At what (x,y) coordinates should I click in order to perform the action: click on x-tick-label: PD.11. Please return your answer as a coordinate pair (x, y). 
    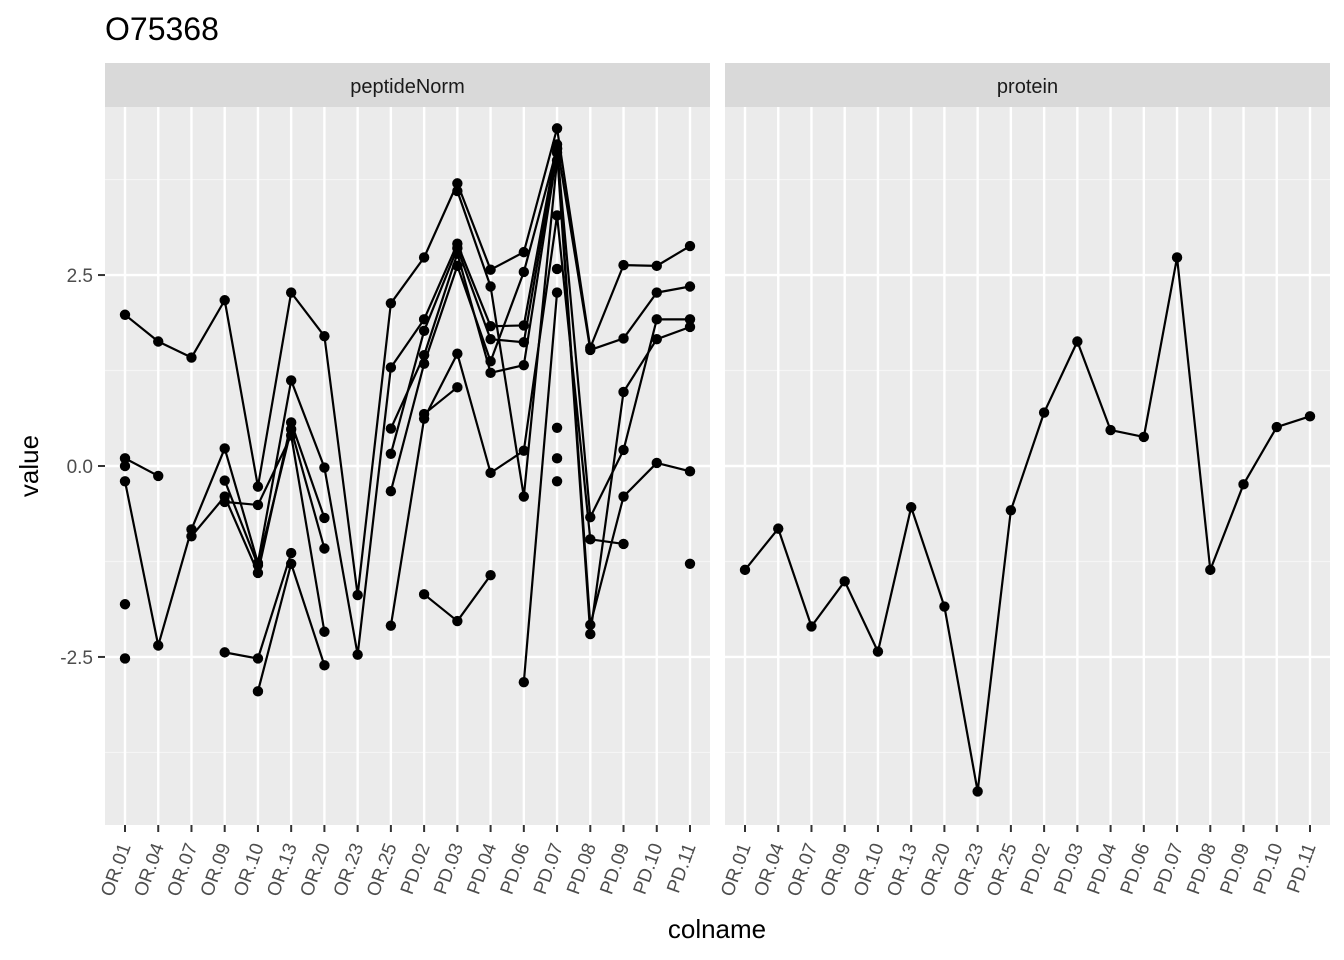
    Looking at the image, I should click on (681, 868).